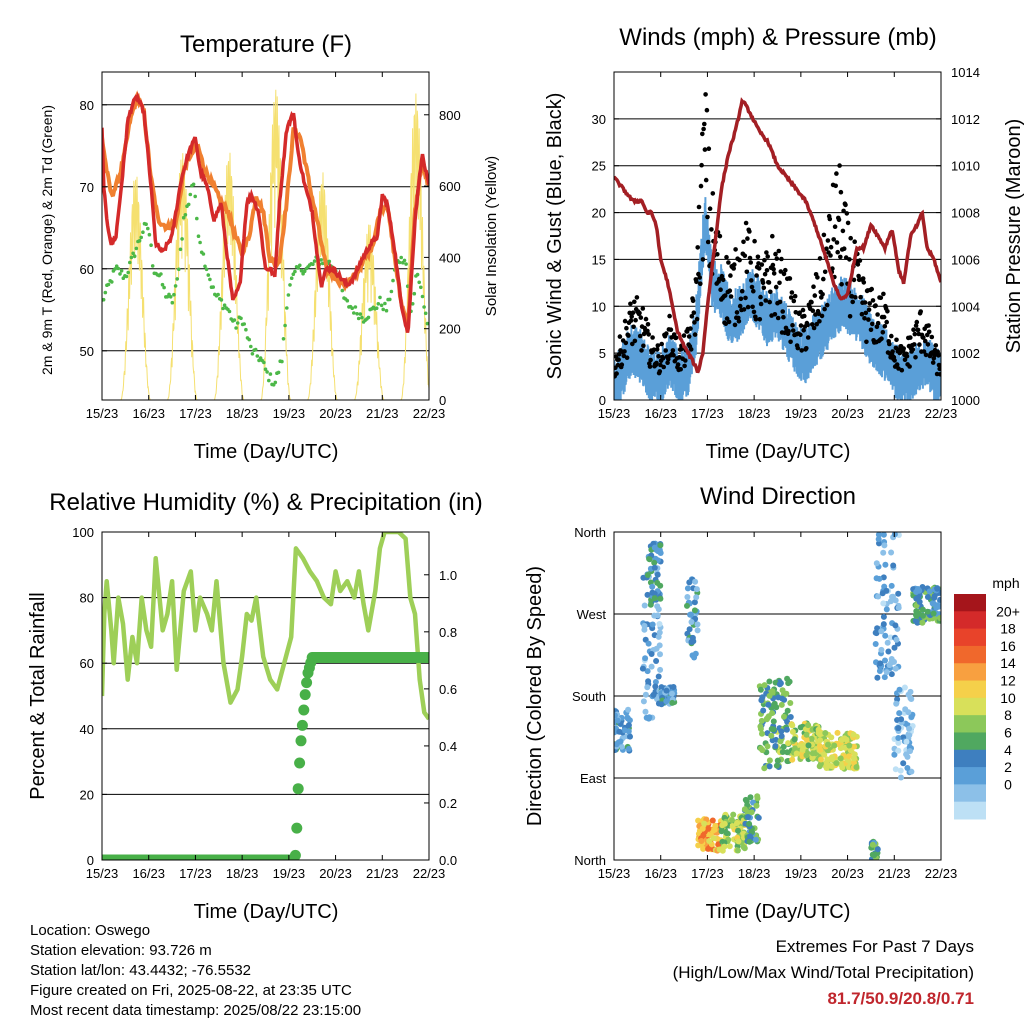 Image resolution: width=1024 pixels, height=1024 pixels. What do you see at coordinates (448, 746) in the screenshot?
I see `y2-tick-label: 0.4` at bounding box center [448, 746].